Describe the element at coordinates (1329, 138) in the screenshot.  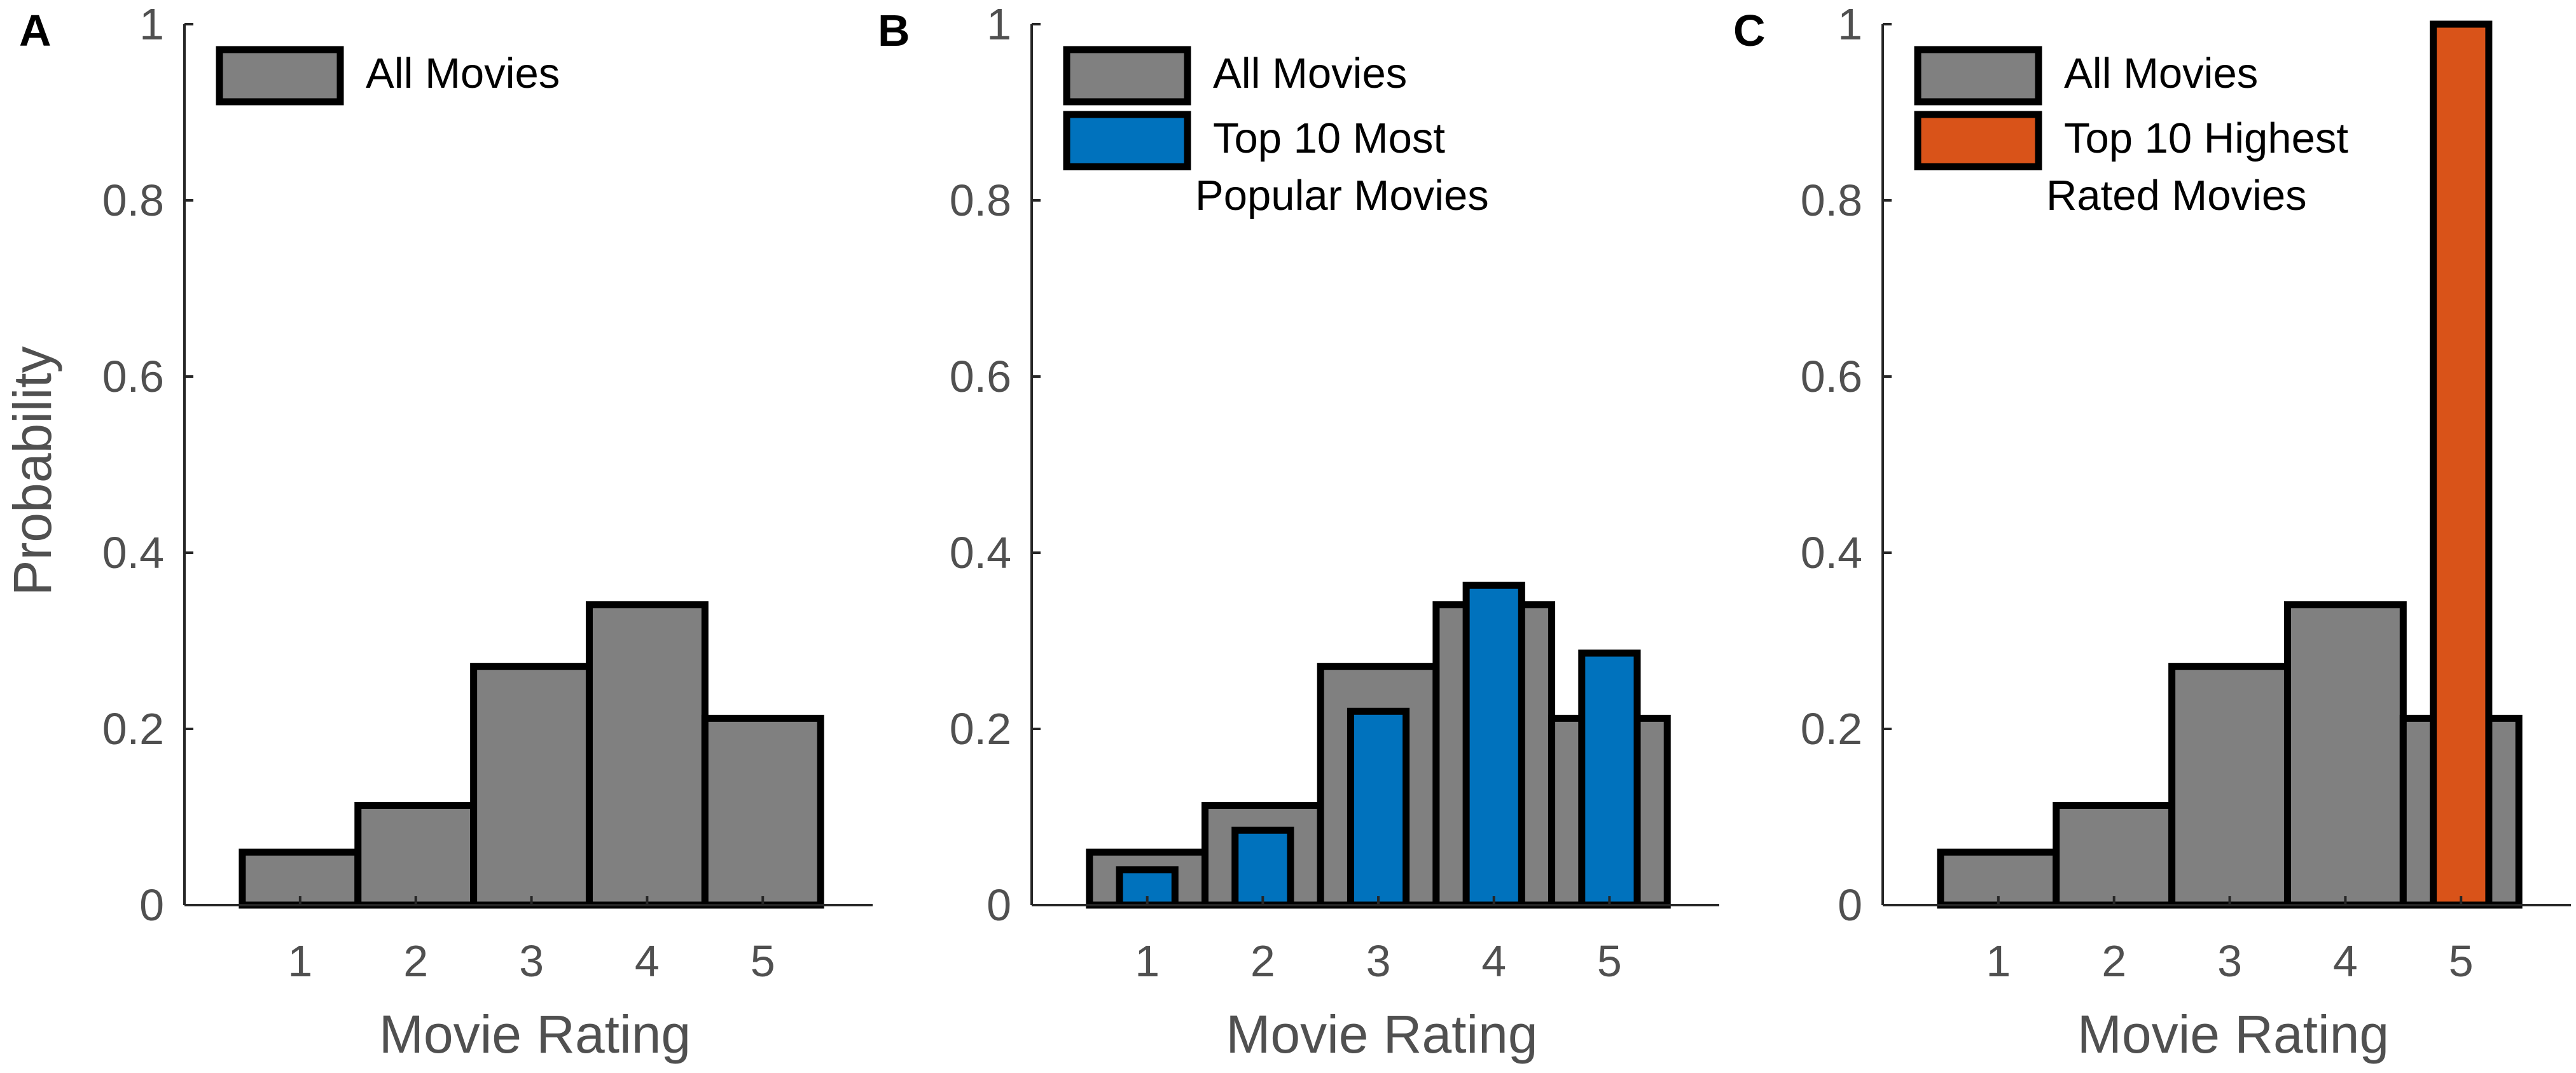
I see `legend-label: Top 10 Most` at that location.